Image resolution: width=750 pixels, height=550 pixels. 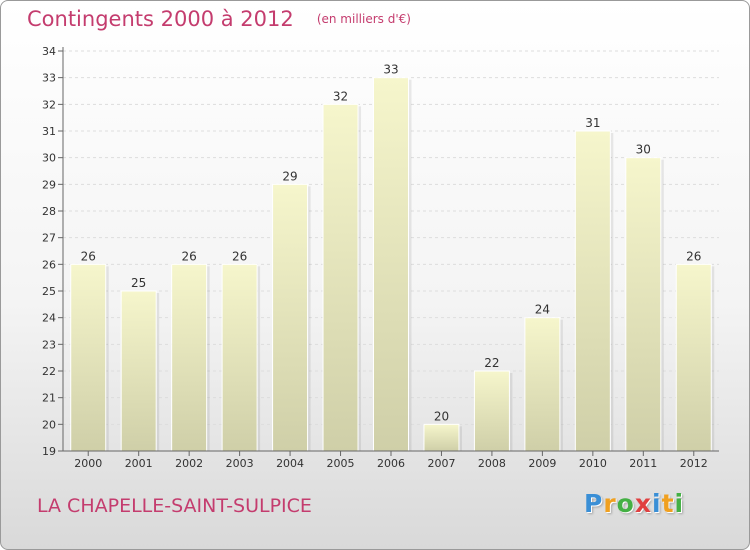 What do you see at coordinates (160, 19) in the screenshot?
I see `chart-title: Contingents 2000 à 2012` at bounding box center [160, 19].